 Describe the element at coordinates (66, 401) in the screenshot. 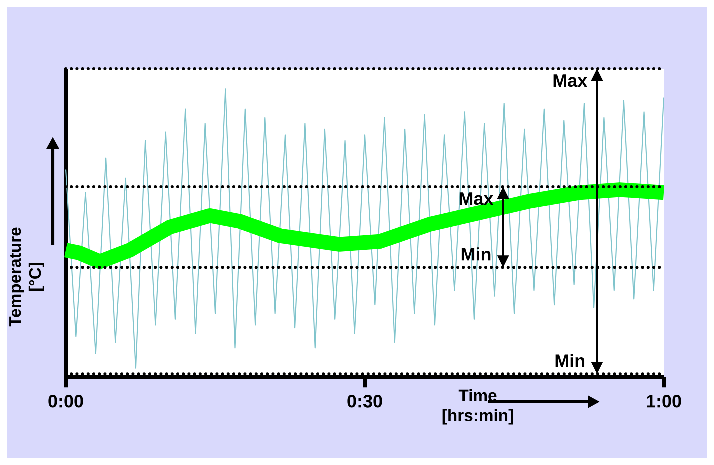

I see `x-tick-label: 0:00` at that location.